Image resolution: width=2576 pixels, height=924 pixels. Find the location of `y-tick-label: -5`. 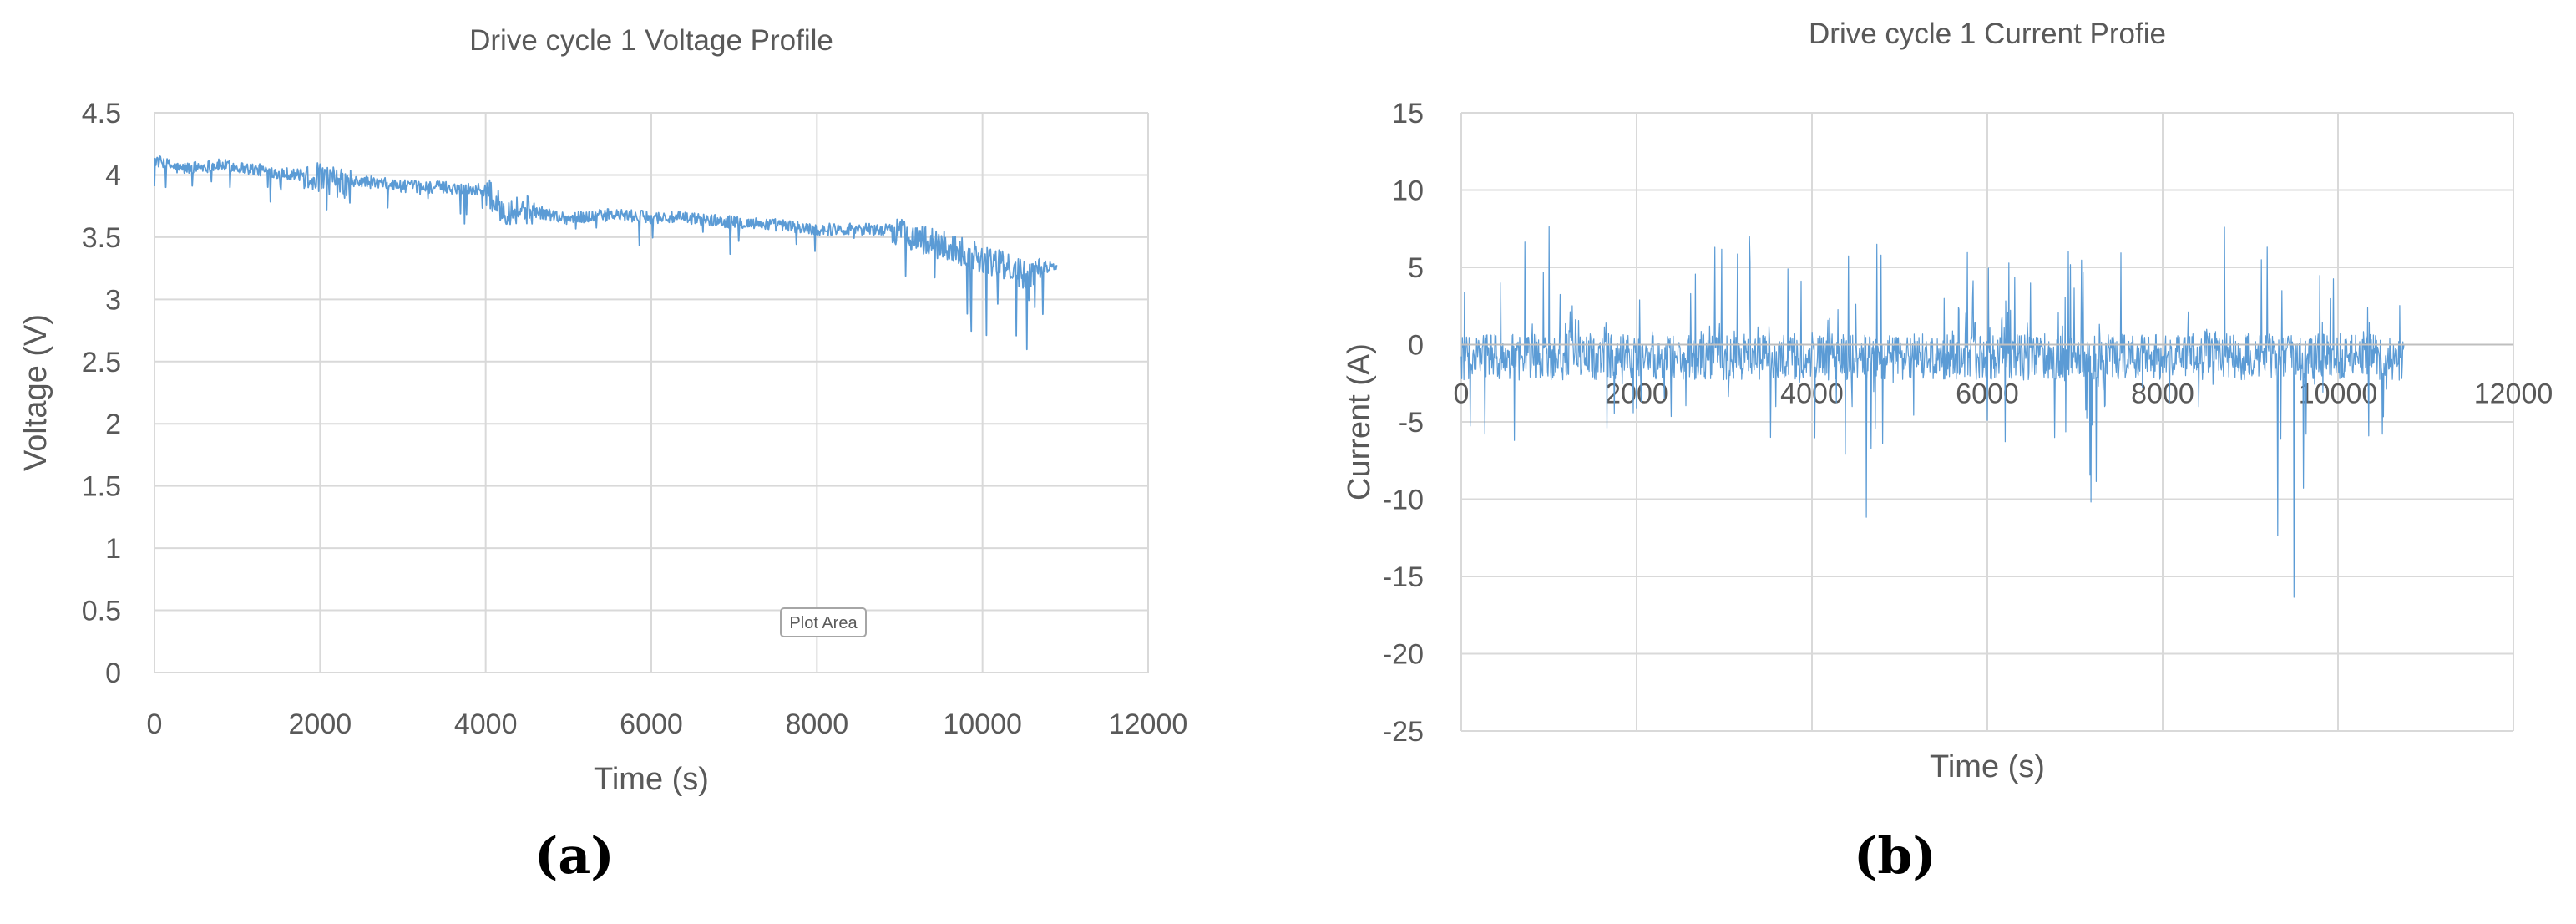

y-tick-label: -5 is located at coordinates (1411, 423).